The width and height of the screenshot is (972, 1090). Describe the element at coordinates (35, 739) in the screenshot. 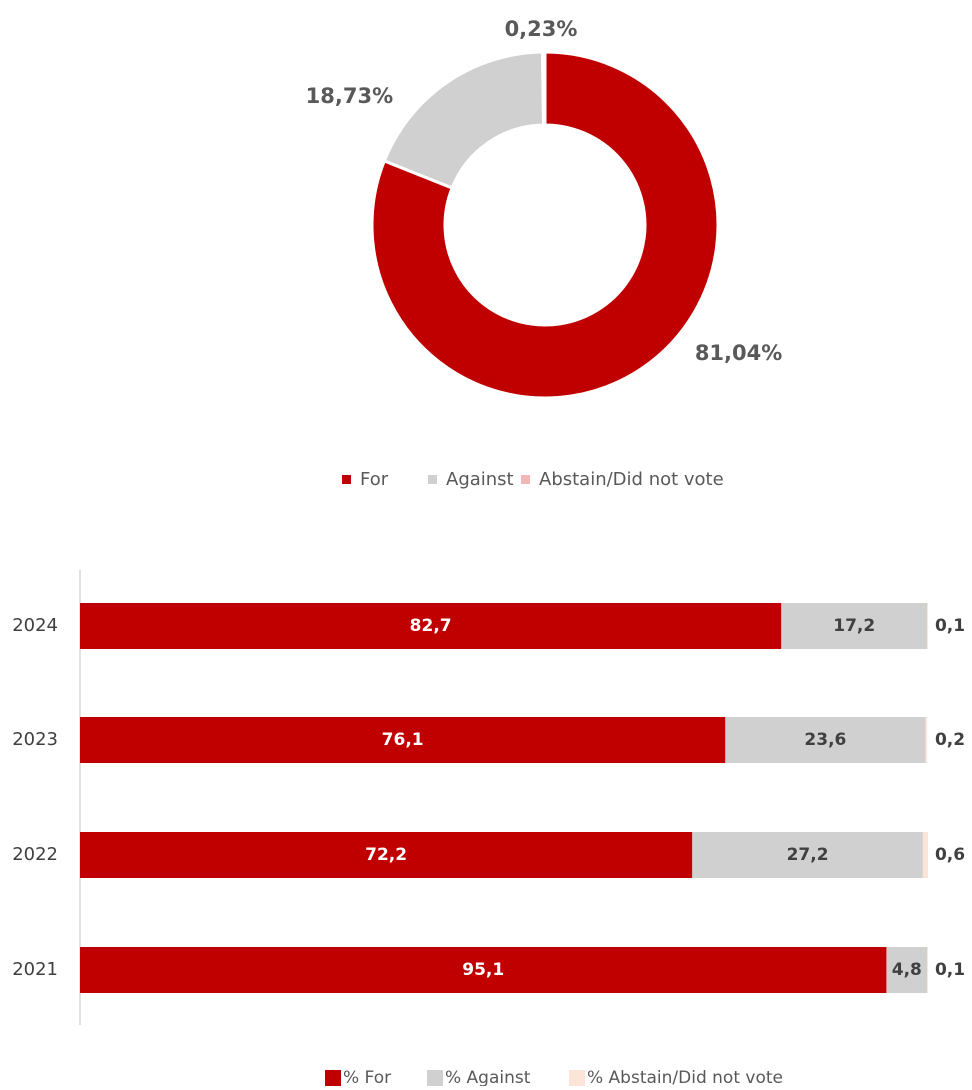

I see `y-tick-label: 2023` at that location.